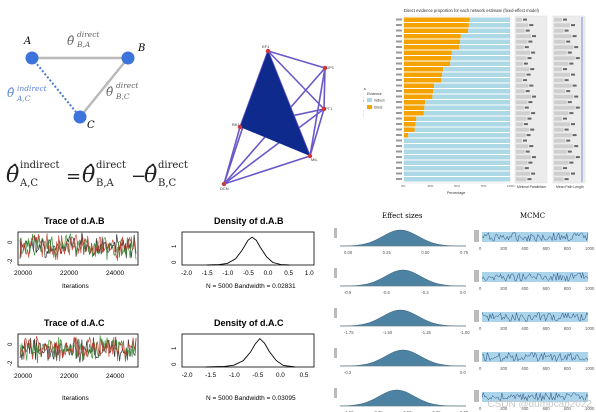 This screenshot has width=596, height=412. What do you see at coordinates (480, 288) in the screenshot?
I see `mcmc-x-tick: 0` at bounding box center [480, 288].